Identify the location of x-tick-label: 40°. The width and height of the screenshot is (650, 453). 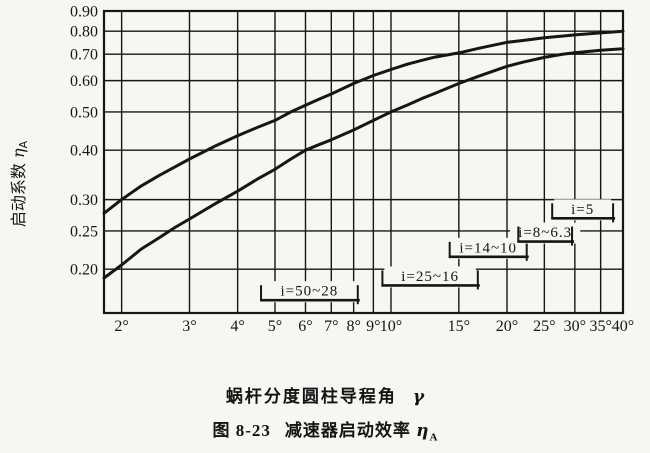
(623, 326).